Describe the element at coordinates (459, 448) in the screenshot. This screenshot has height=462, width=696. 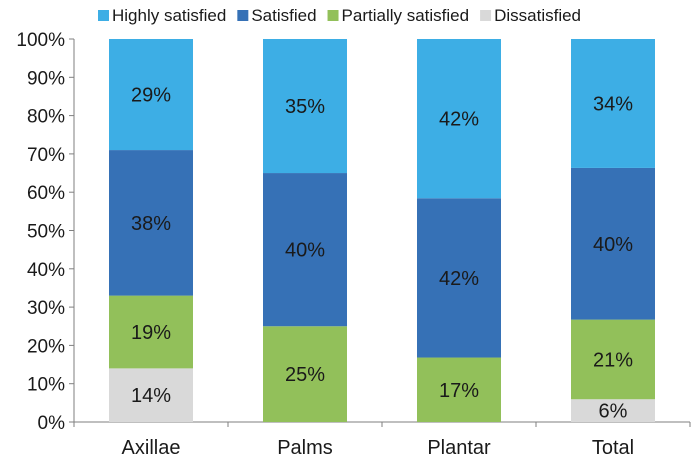
I see `category-label-plantar: Plantar` at that location.